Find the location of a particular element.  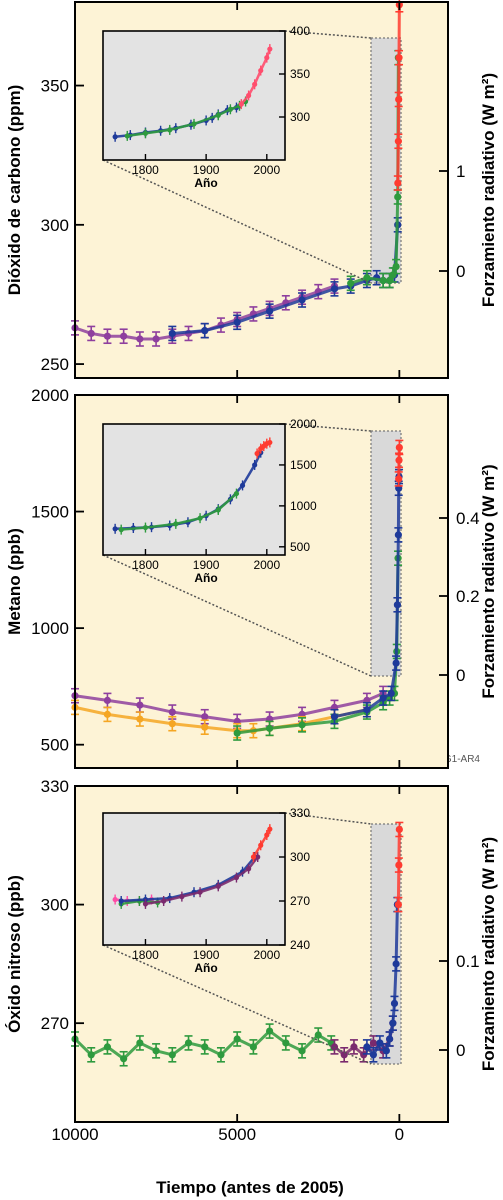

inset-chart: 1800 1900 2000 240 270 300 330 Año is located at coordinates (206, 890).